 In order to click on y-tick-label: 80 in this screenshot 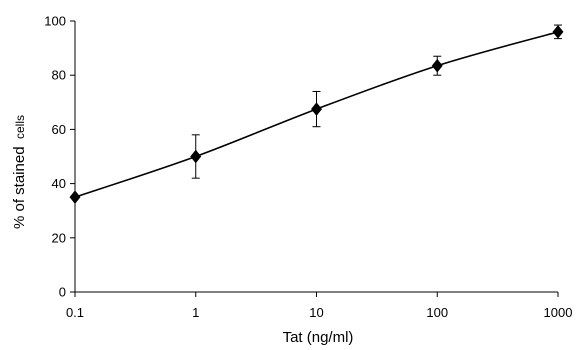, I will do `click(59, 75)`.